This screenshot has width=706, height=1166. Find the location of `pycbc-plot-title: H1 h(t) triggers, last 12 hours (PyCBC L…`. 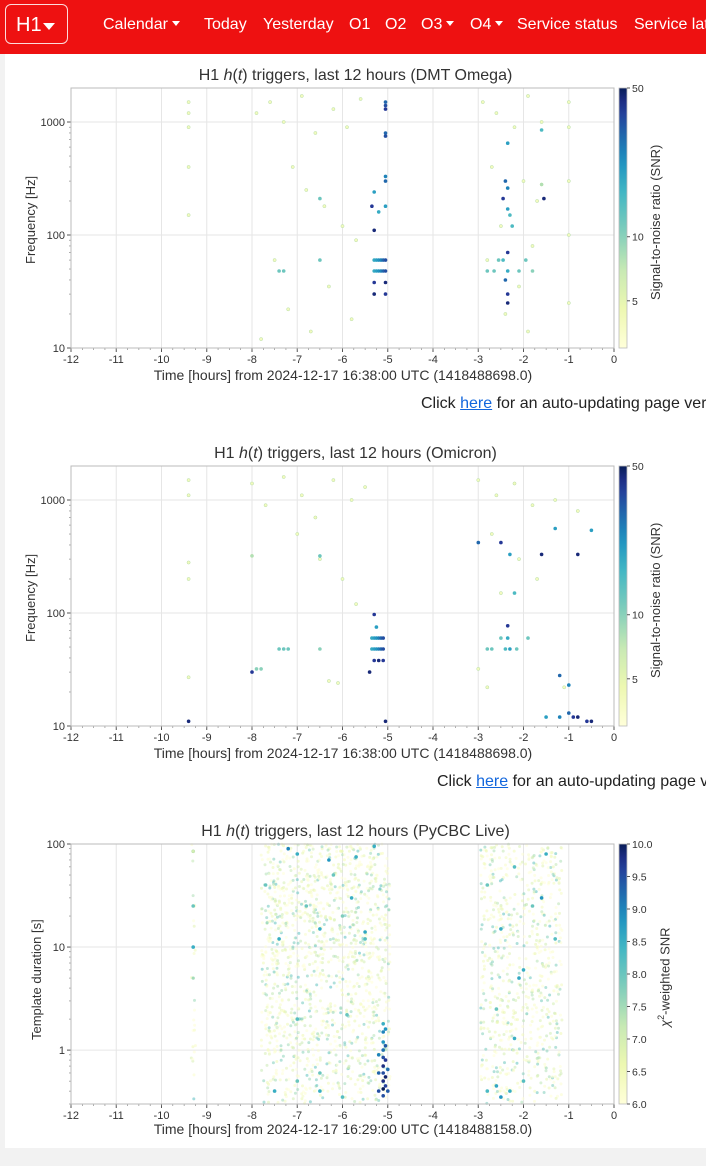

pycbc-plot-title: H1 h(t) triggers, last 12 hours (PyCBC L… is located at coordinates (355, 831).